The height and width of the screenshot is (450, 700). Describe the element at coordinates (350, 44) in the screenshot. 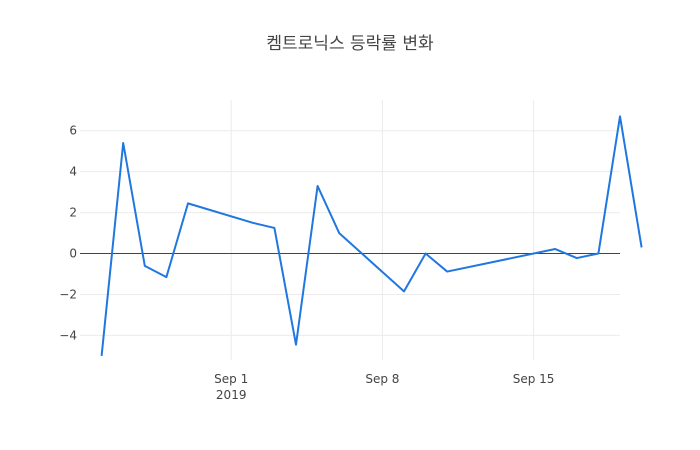

I see `chart-title: 켐트로닉스 등락률 변화` at that location.